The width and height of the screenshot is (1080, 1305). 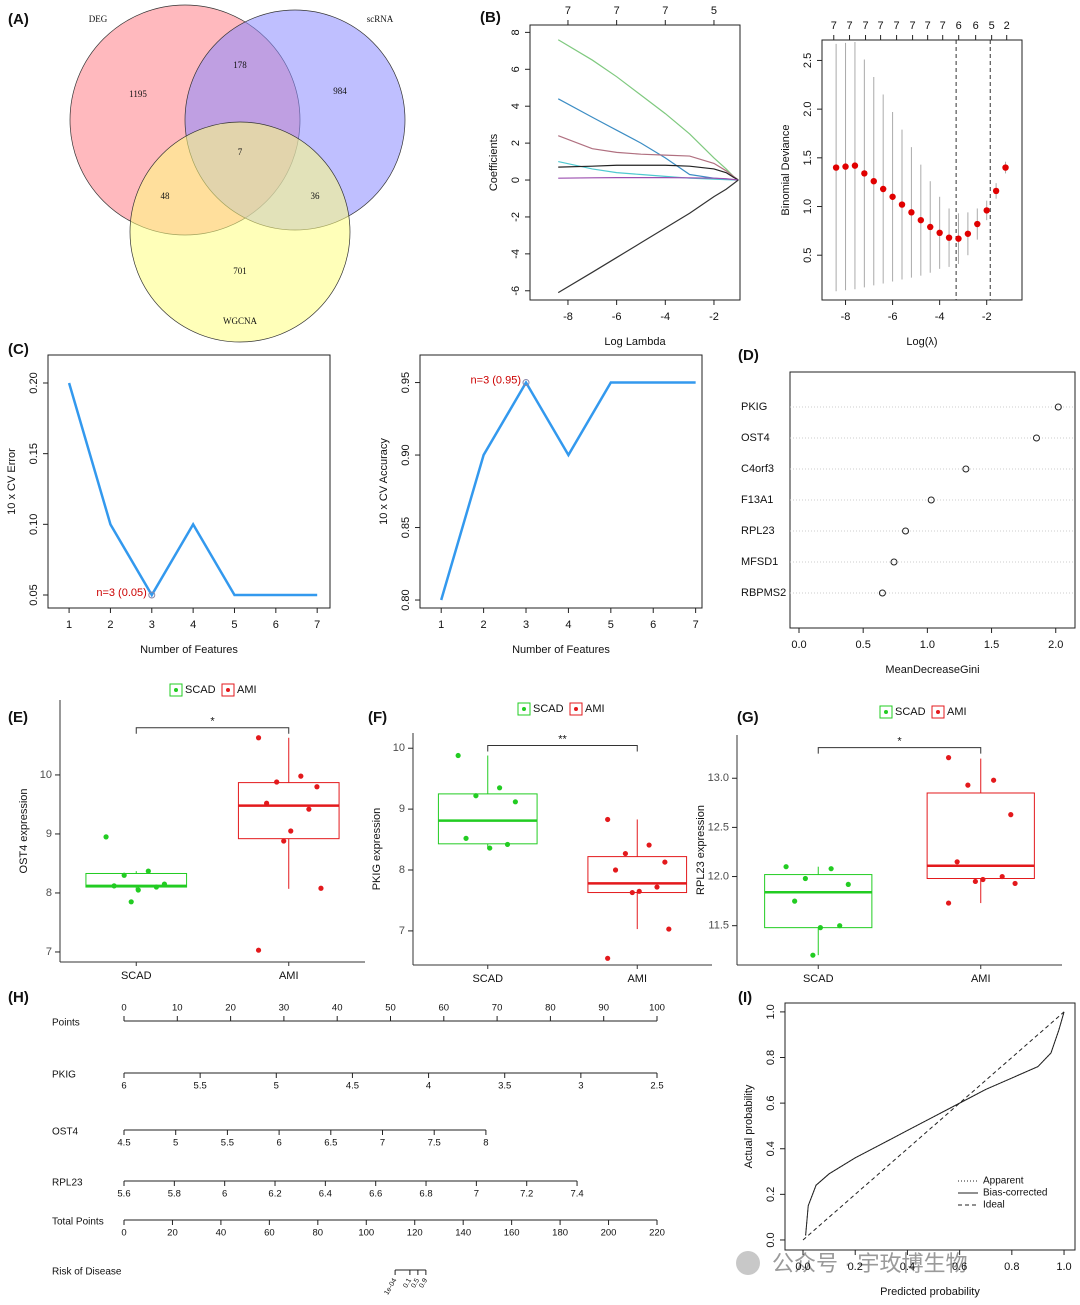 What do you see at coordinates (718, 778) in the screenshot?
I see `y-tick-label: 13.0` at bounding box center [718, 778].